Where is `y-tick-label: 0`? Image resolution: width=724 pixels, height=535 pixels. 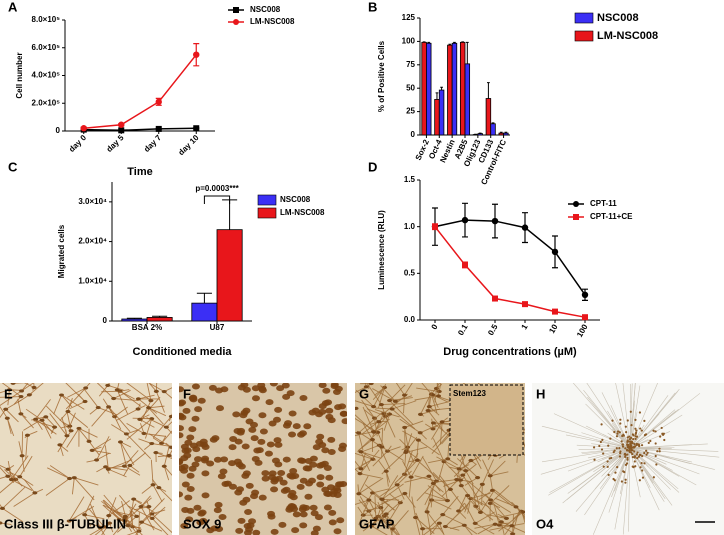
y-tick-label: 0 is located at coordinates (58, 130).